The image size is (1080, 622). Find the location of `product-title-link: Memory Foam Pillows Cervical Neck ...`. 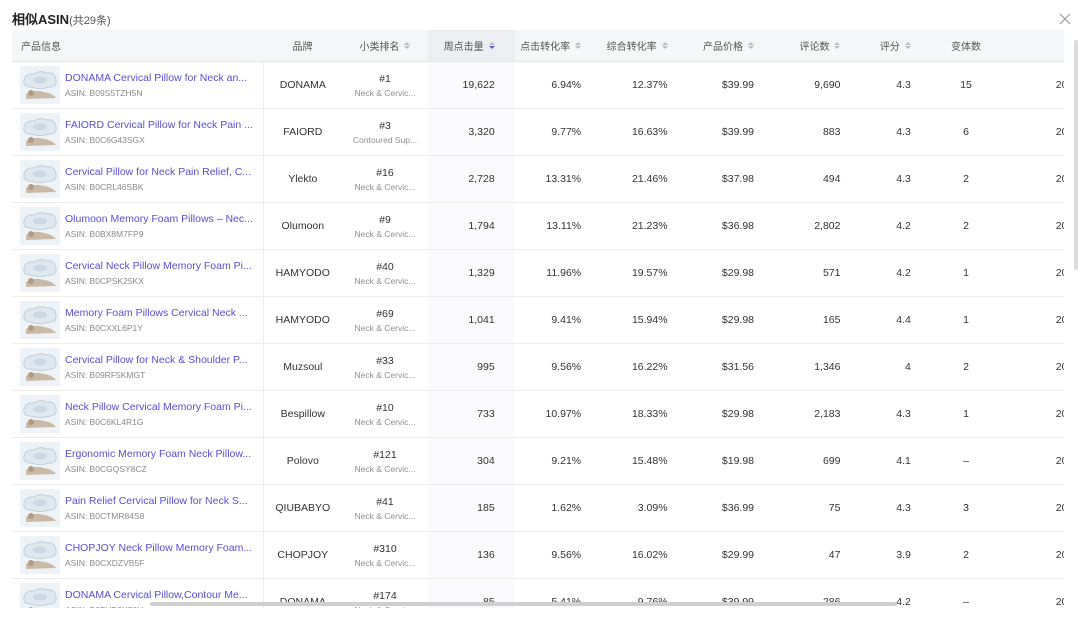

product-title-link: Memory Foam Pillows Cervical Neck ... is located at coordinates (156, 313).